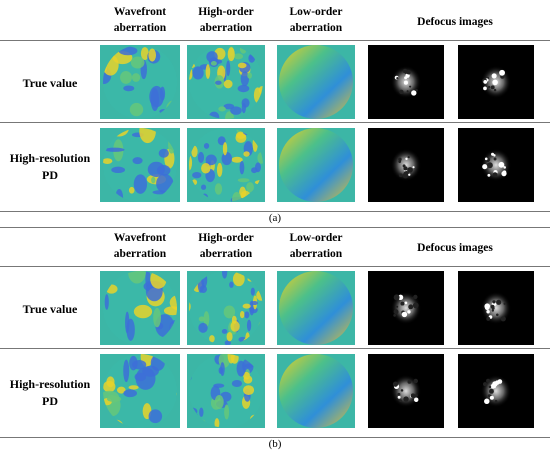  What do you see at coordinates (275, 218) in the screenshot?
I see `caption: (a)` at bounding box center [275, 218].